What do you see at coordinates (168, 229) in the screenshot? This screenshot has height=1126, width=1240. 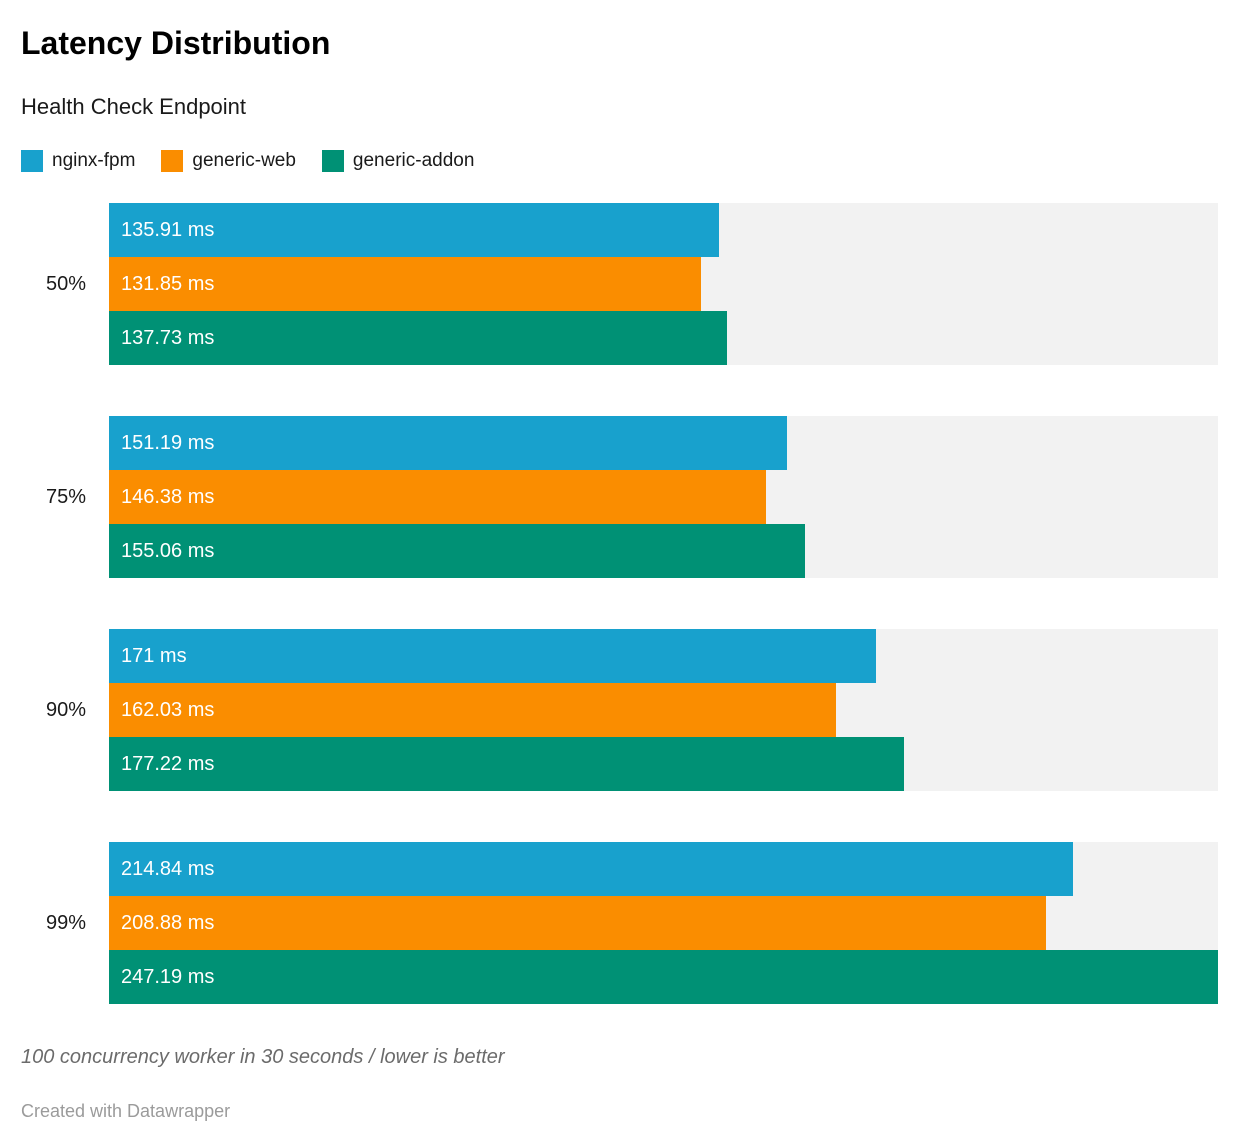 I see `bar-value-label: 135.91 ms` at bounding box center [168, 229].